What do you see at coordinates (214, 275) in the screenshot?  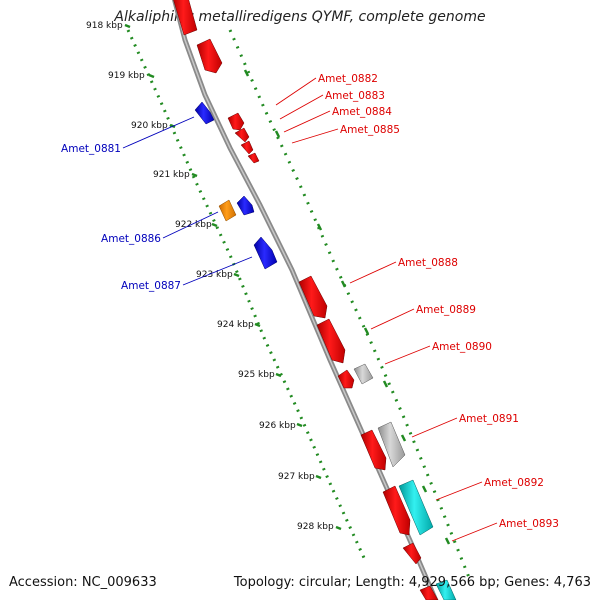 I see `ruler-tick-label: 923 kbp` at bounding box center [214, 275].